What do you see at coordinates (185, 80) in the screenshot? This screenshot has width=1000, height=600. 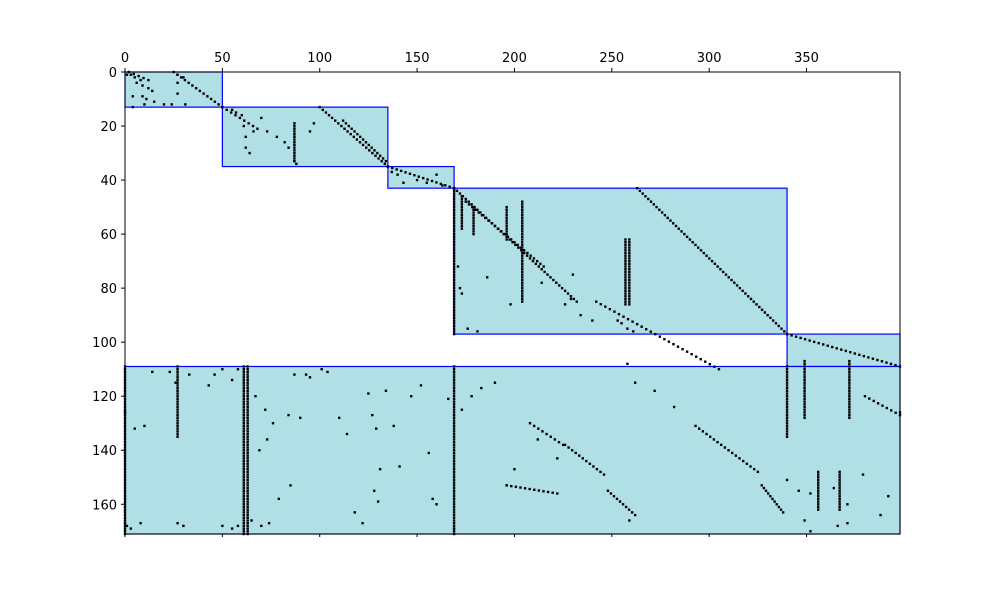 I see `diagonal-run-1-point` at bounding box center [185, 80].